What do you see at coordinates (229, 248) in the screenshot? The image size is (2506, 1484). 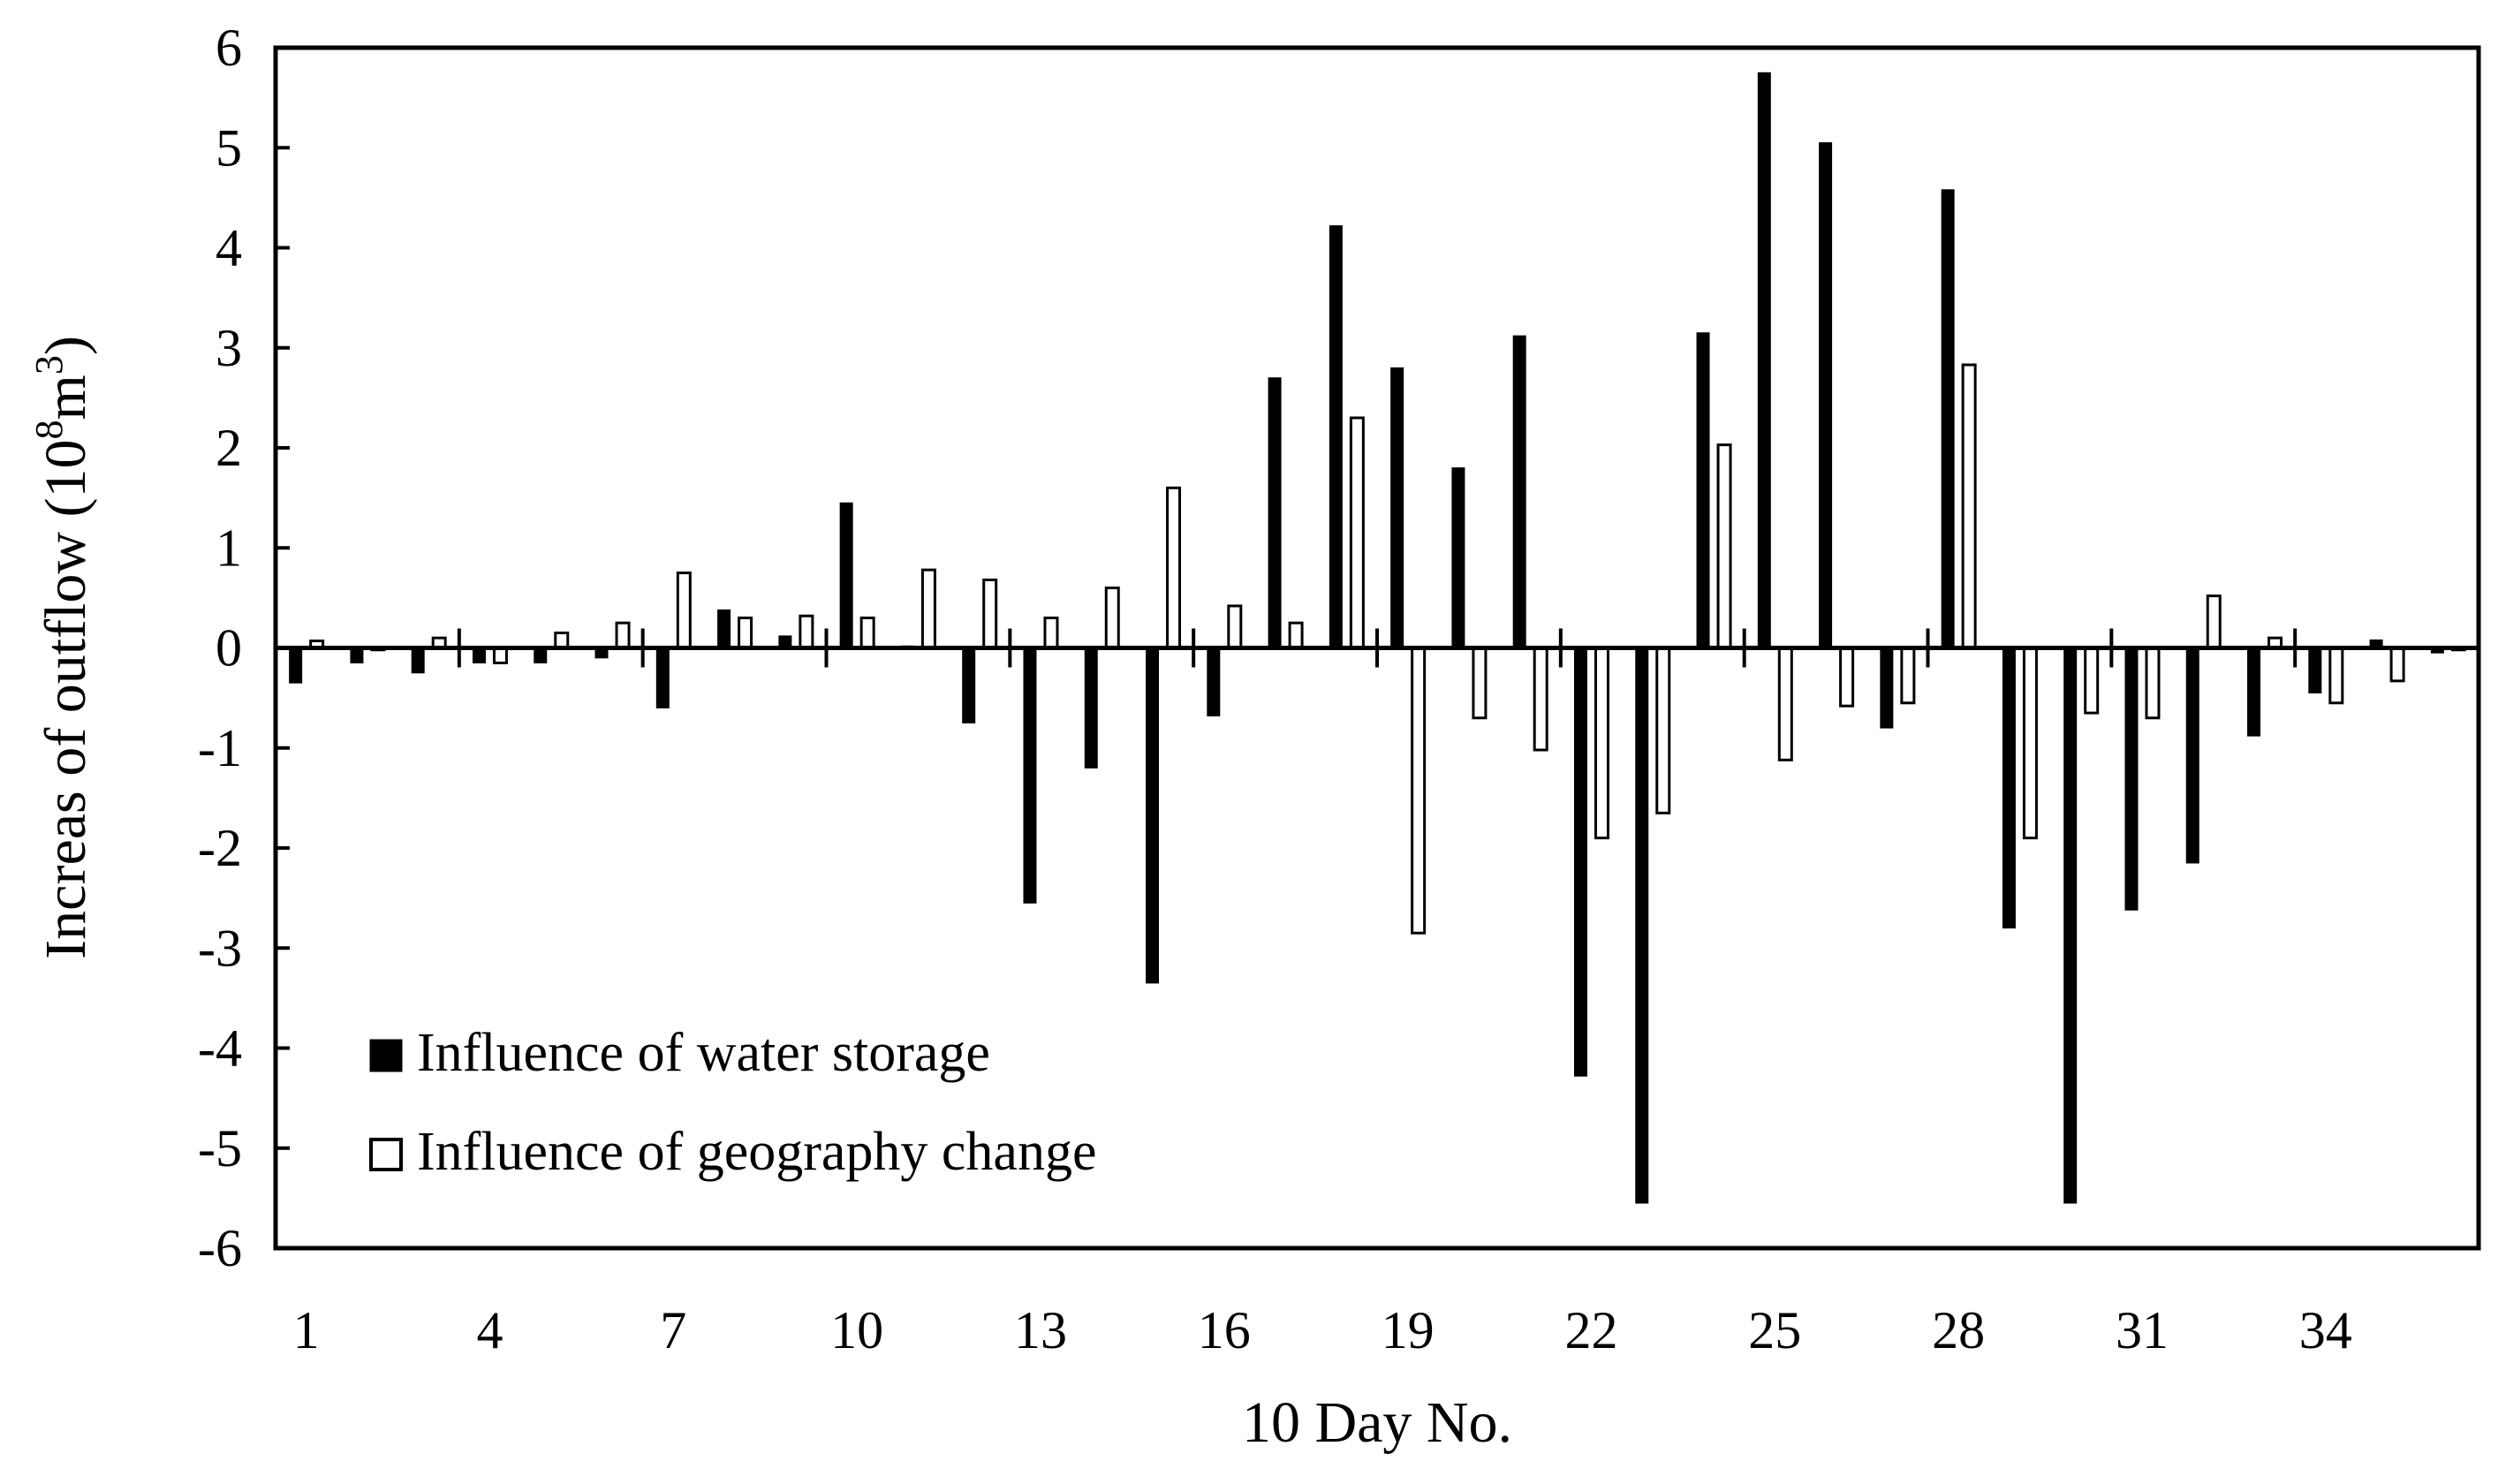 I see `y-tick-label: 4` at bounding box center [229, 248].